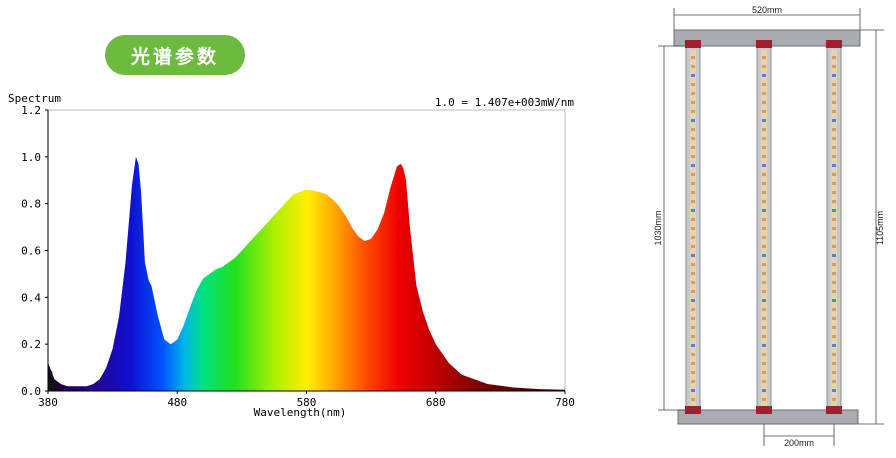 This screenshot has width=896, height=458. Describe the element at coordinates (672, 228) in the screenshot. I see `inner-height-dimension` at that location.